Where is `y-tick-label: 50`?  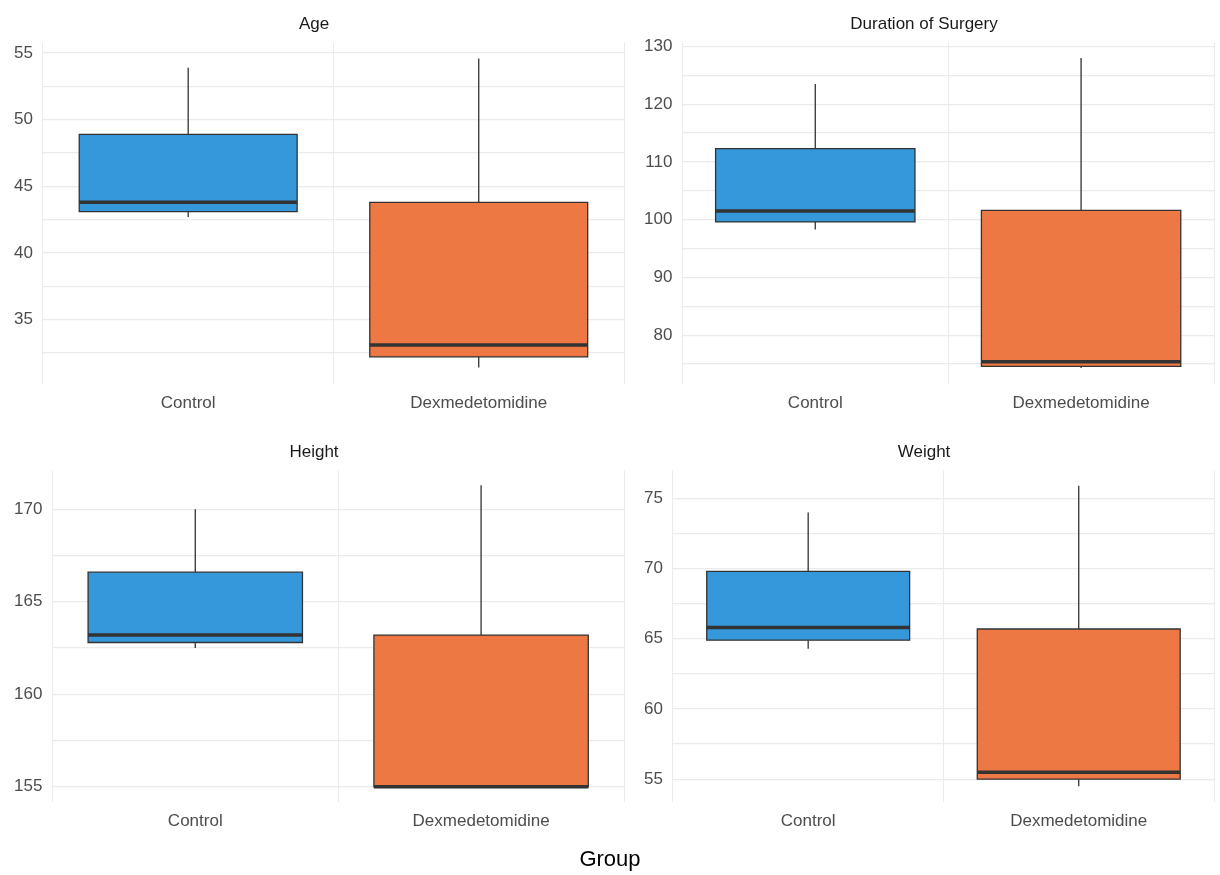
y-tick-label: 50 is located at coordinates (23, 119).